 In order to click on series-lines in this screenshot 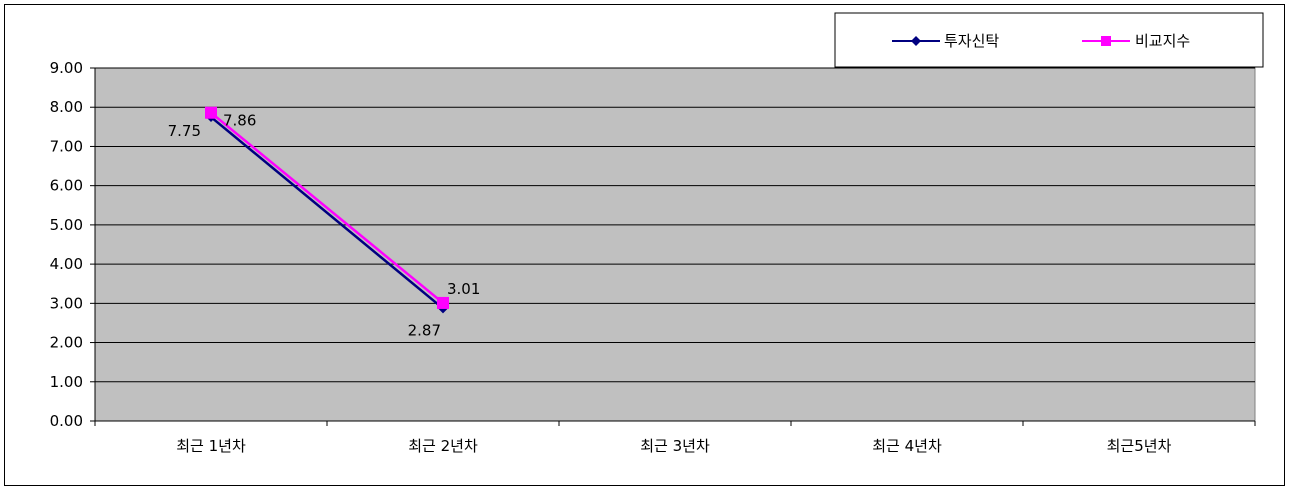, I will do `click(327, 210)`.